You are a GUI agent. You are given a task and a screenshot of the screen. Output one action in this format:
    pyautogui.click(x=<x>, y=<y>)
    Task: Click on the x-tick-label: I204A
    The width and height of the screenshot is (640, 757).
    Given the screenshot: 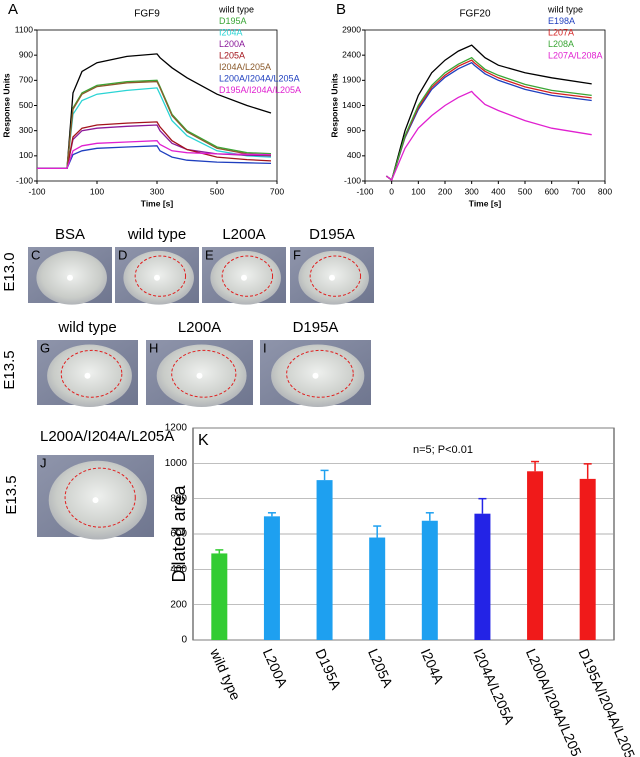 What is the action you would take?
    pyautogui.click(x=433, y=666)
    